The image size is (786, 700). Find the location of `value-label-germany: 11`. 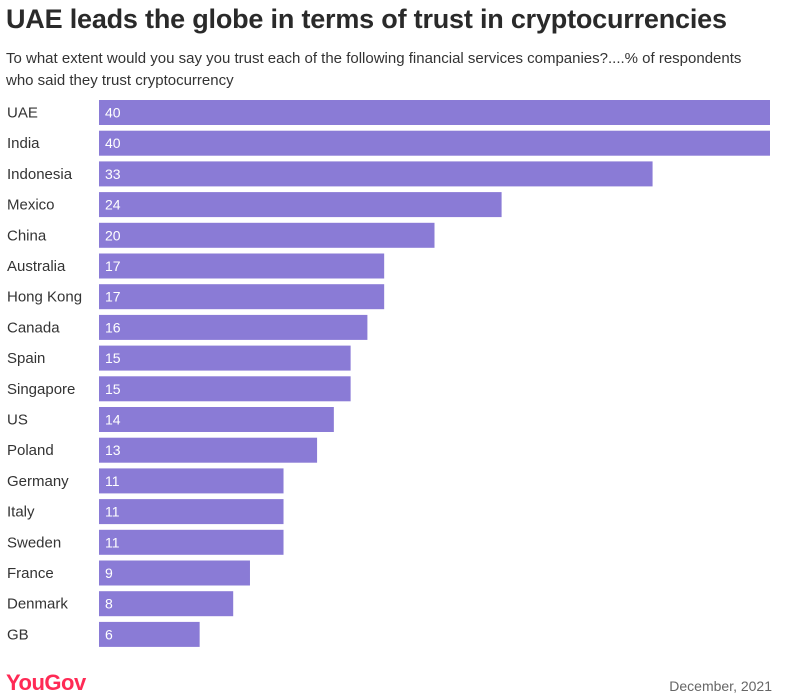

value-label-germany: 11 is located at coordinates (112, 481).